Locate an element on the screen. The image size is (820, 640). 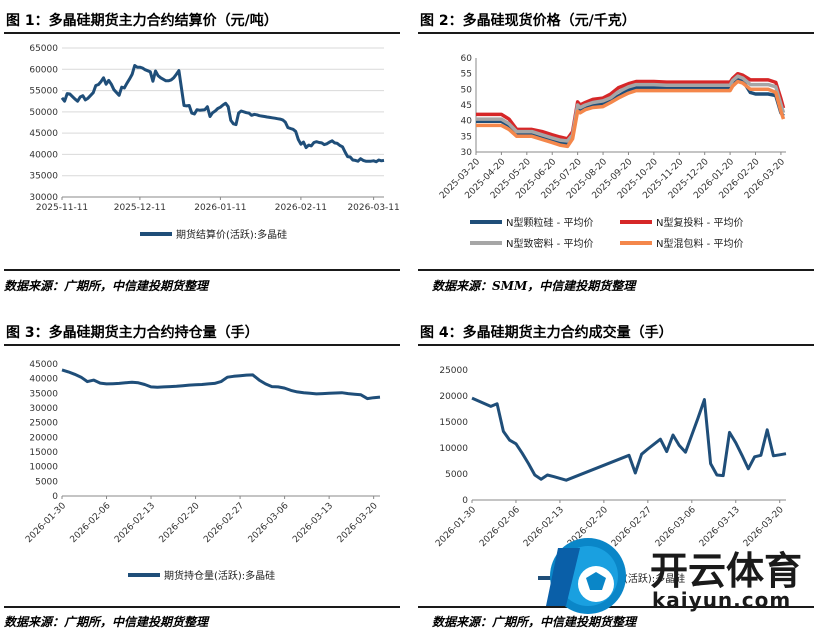
chart1-bottom-rule is located at coordinates (202, 270).